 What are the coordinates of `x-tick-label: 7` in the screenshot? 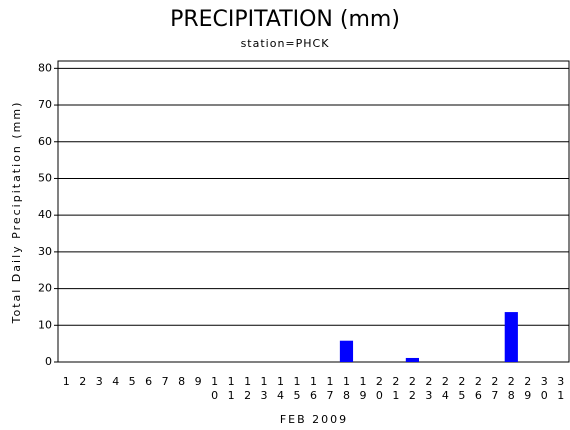 It's located at (165, 381).